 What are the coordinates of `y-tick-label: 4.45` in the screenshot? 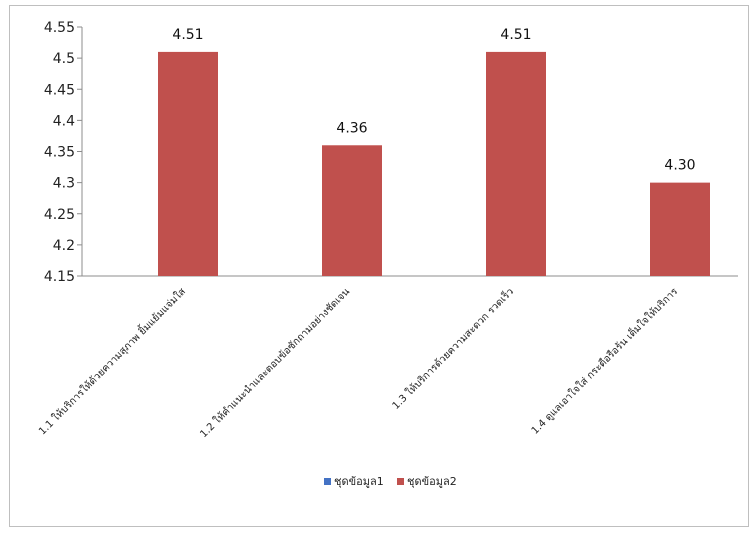 It's located at (59, 90).